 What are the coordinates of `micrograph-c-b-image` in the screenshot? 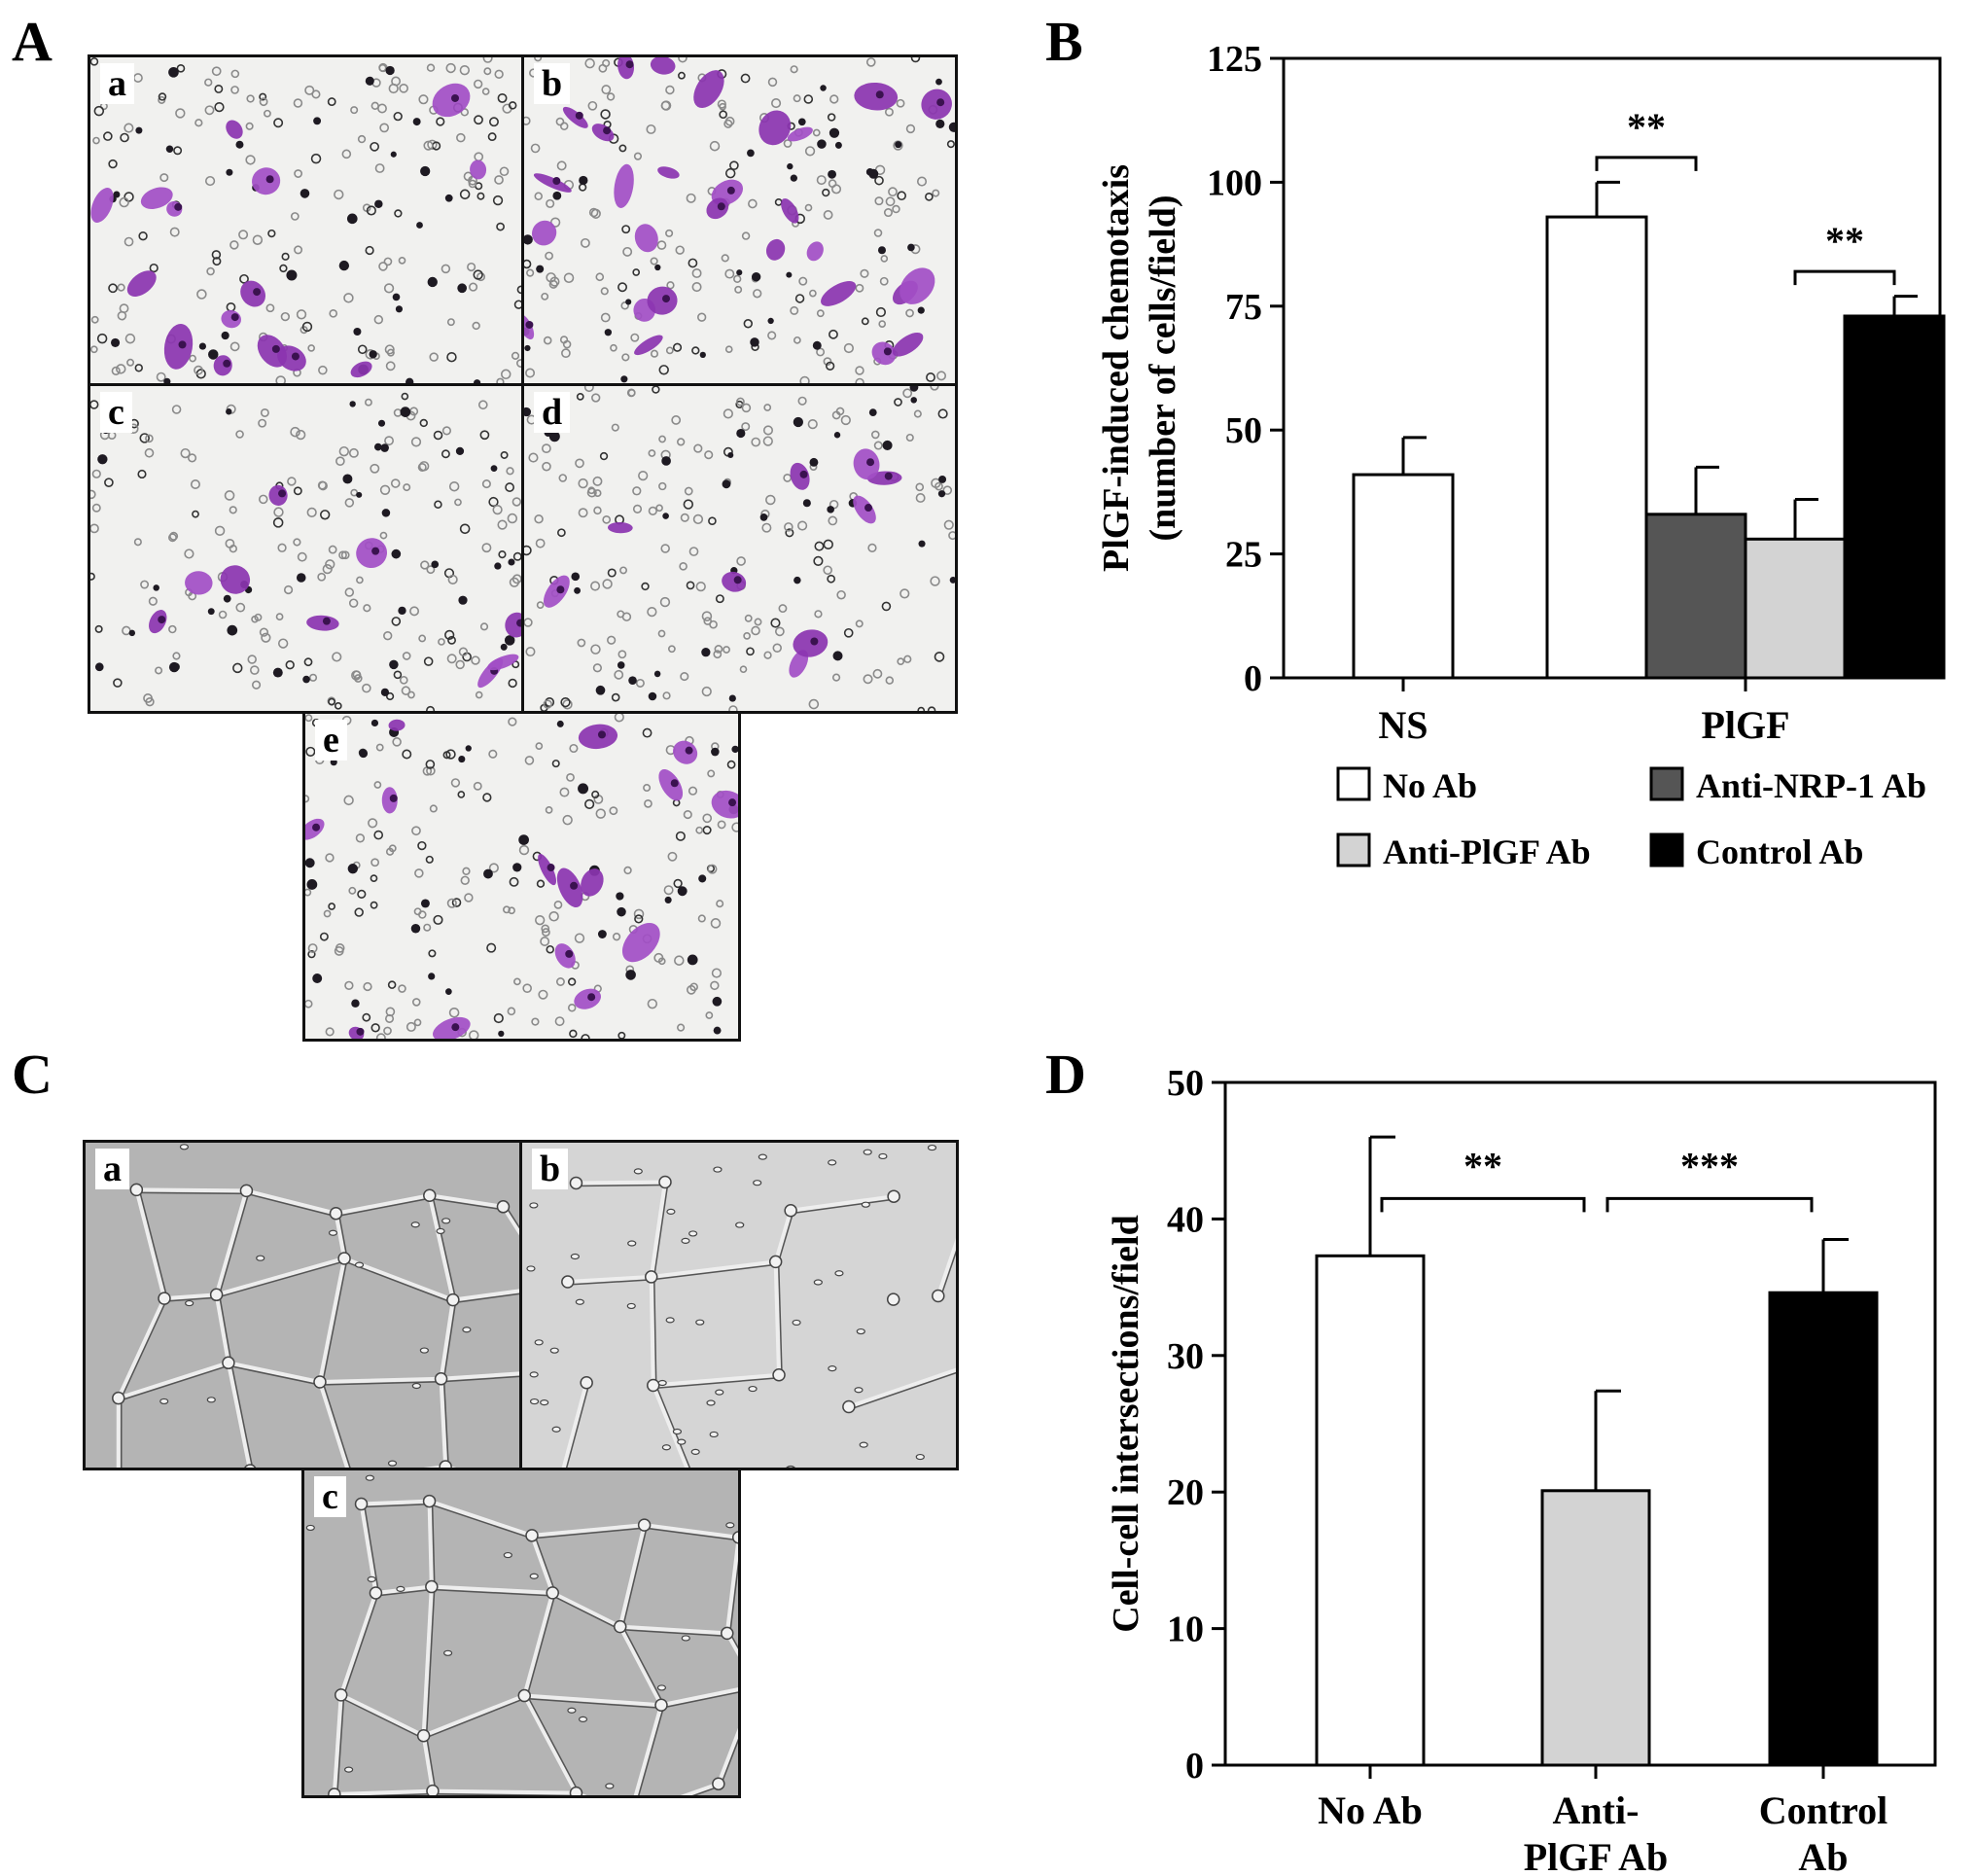 It's located at (739, 1305).